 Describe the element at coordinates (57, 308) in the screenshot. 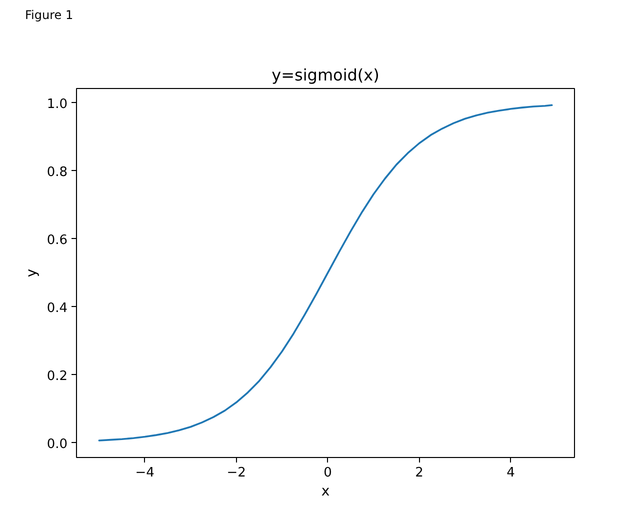

I see `y-tick-label: 0.4` at that location.